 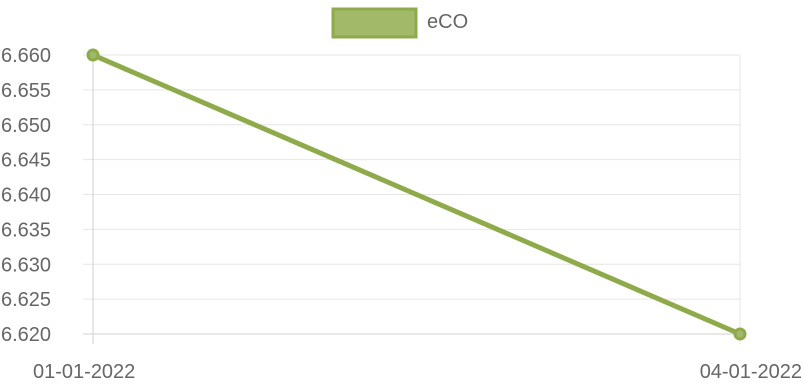 I want to click on y-tick-label: 6.640, so click(x=26, y=196).